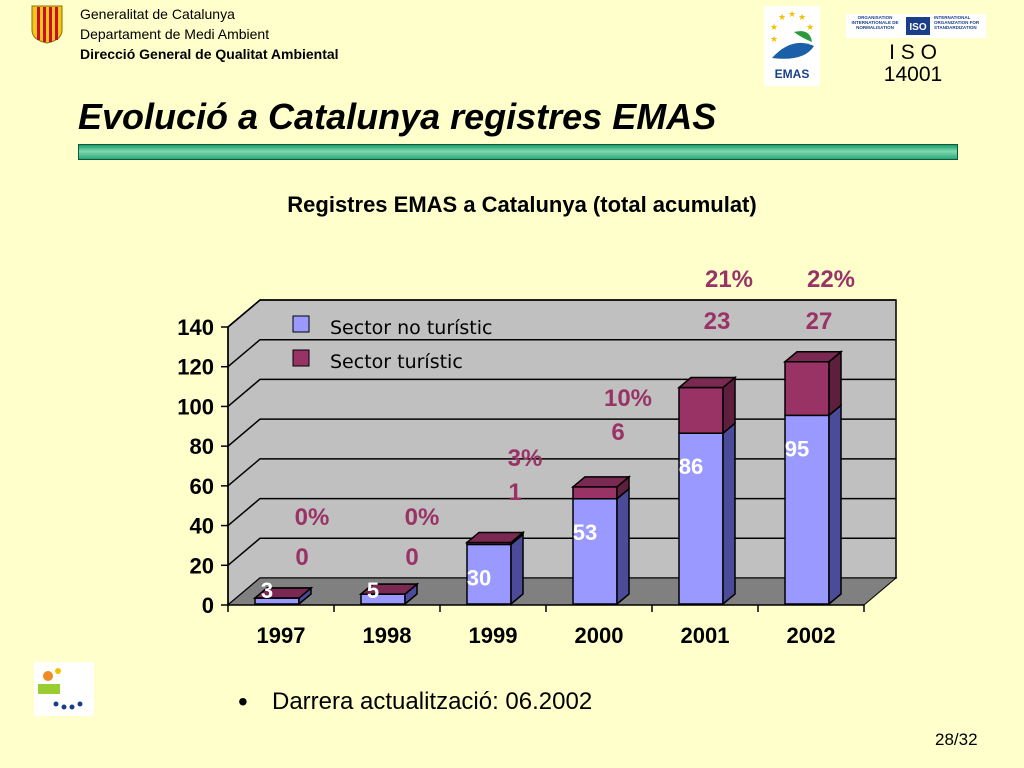 The height and width of the screenshot is (768, 1024). Describe the element at coordinates (432, 701) in the screenshot. I see `last-update-text: Darrera actualització: 06.2002` at that location.